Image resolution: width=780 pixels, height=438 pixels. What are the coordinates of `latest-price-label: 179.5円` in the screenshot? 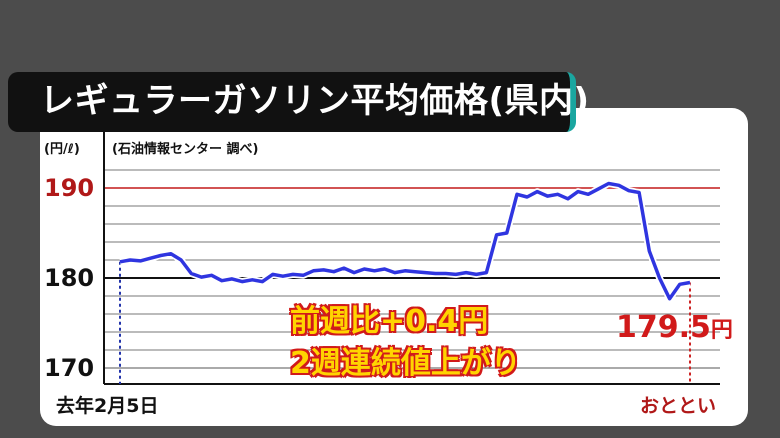 It's located at (674, 330).